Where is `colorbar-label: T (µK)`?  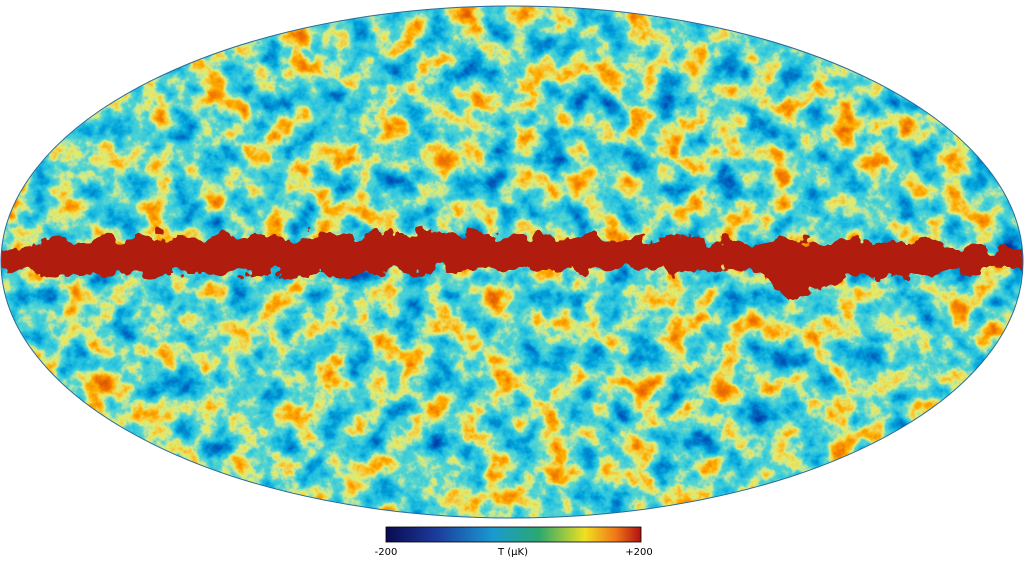
colorbar-label: T (µK) is located at coordinates (512, 552).